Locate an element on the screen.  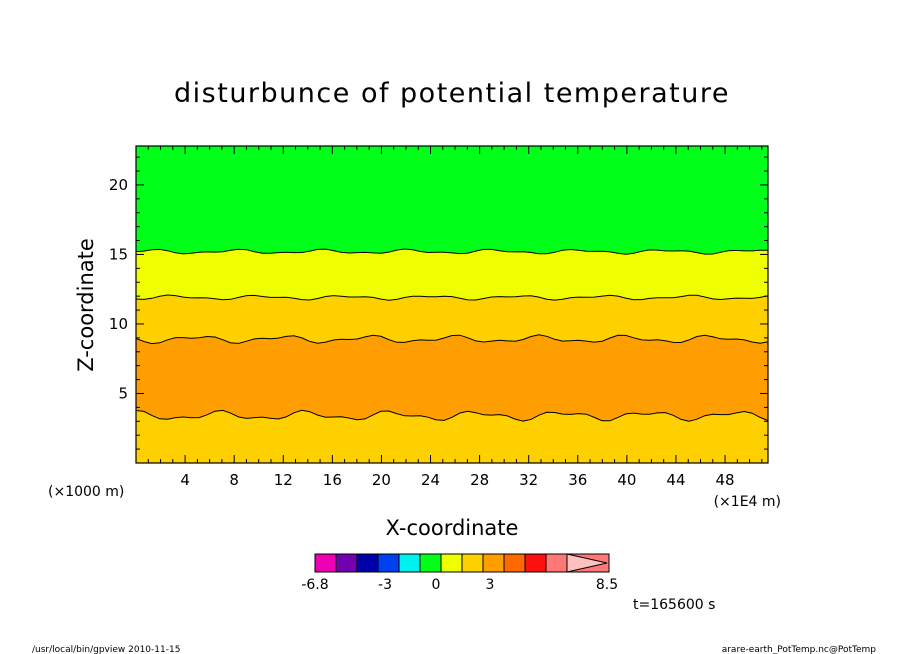
x-tick-label: 40 is located at coordinates (626, 480).